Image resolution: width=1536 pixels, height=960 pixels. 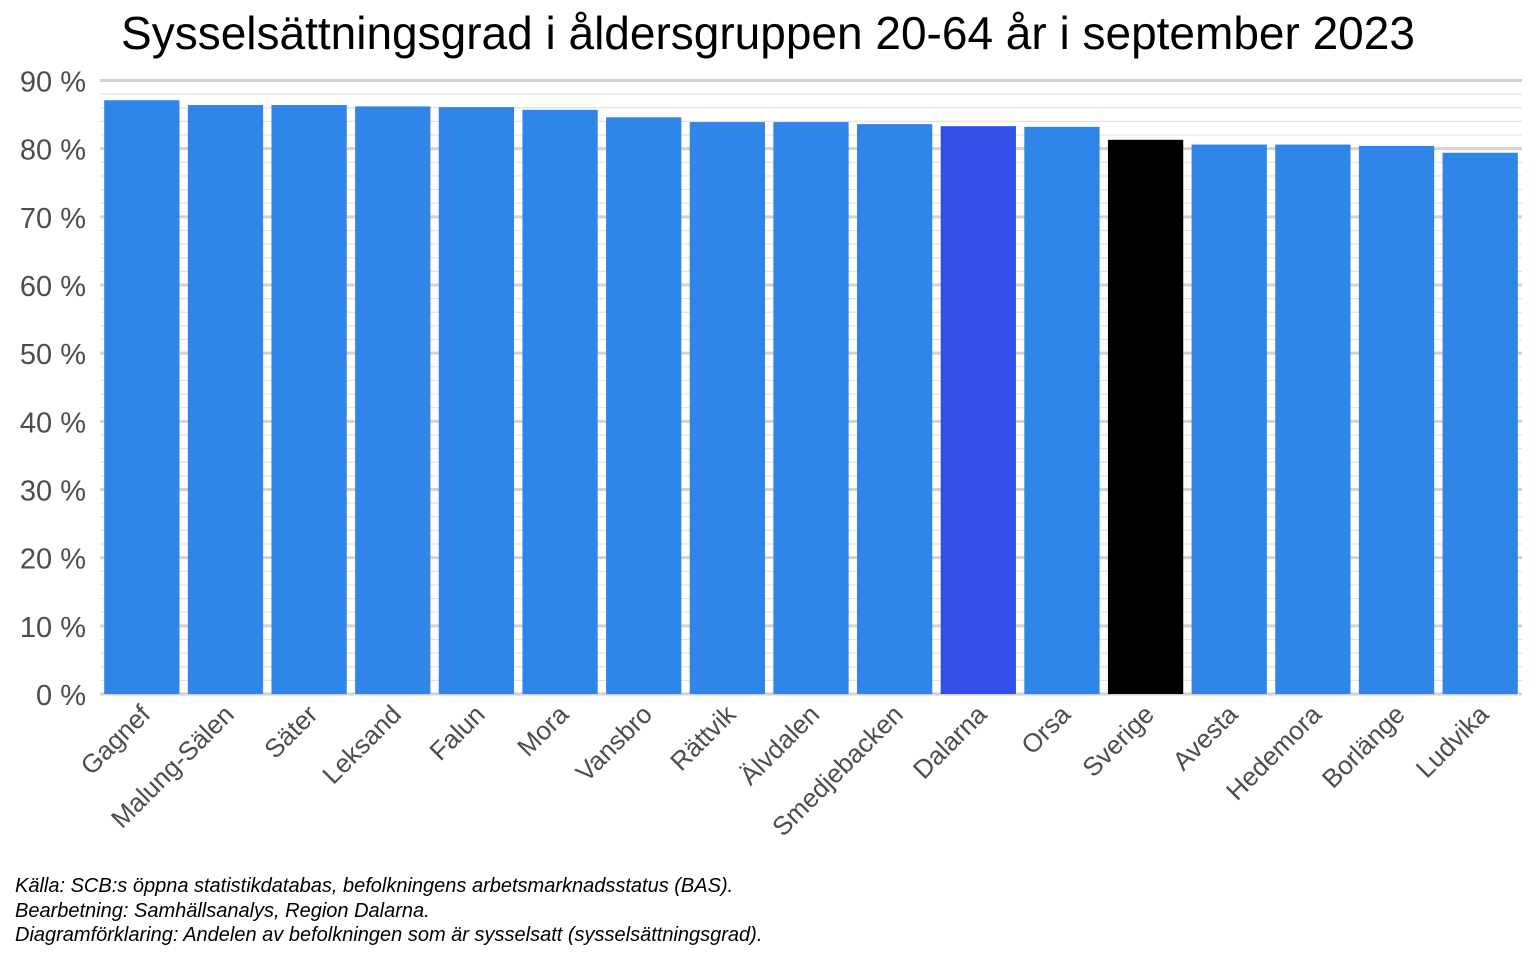 What do you see at coordinates (644, 405) in the screenshot?
I see `bar-vansbro` at bounding box center [644, 405].